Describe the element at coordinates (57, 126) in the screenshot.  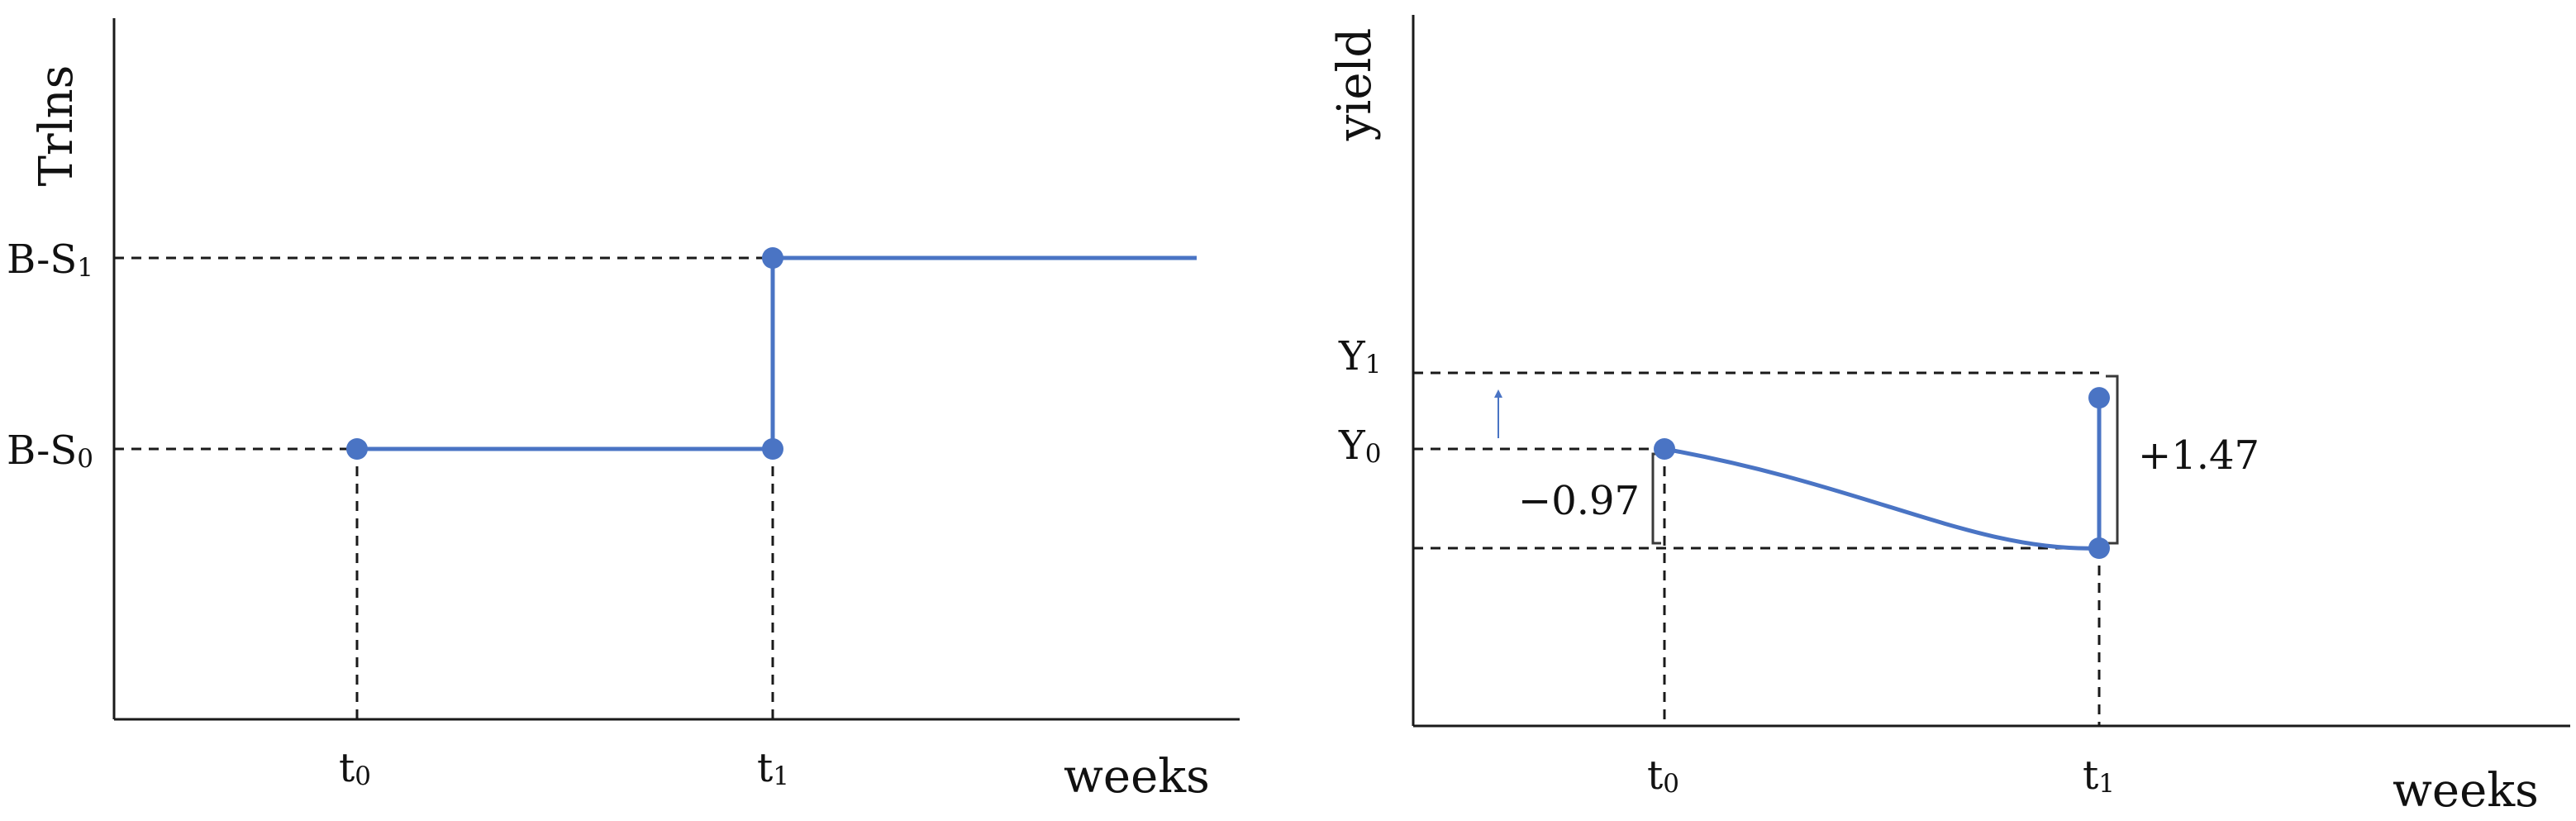
I see `left-y-axis-label: Trlns` at that location.